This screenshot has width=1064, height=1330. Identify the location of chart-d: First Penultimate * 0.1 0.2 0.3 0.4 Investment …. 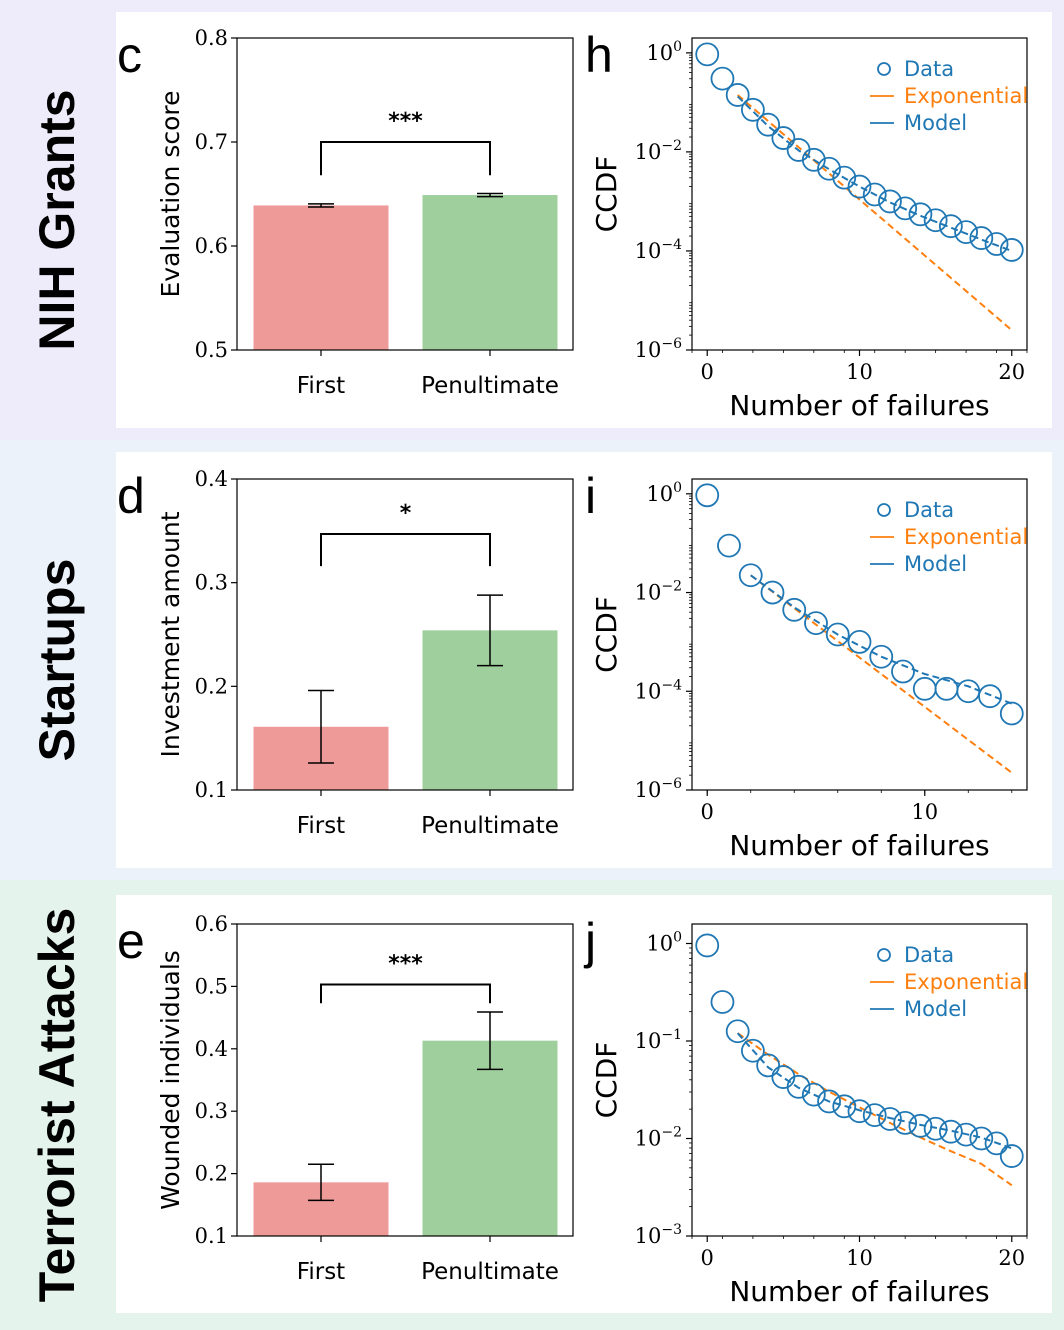
(345, 653).